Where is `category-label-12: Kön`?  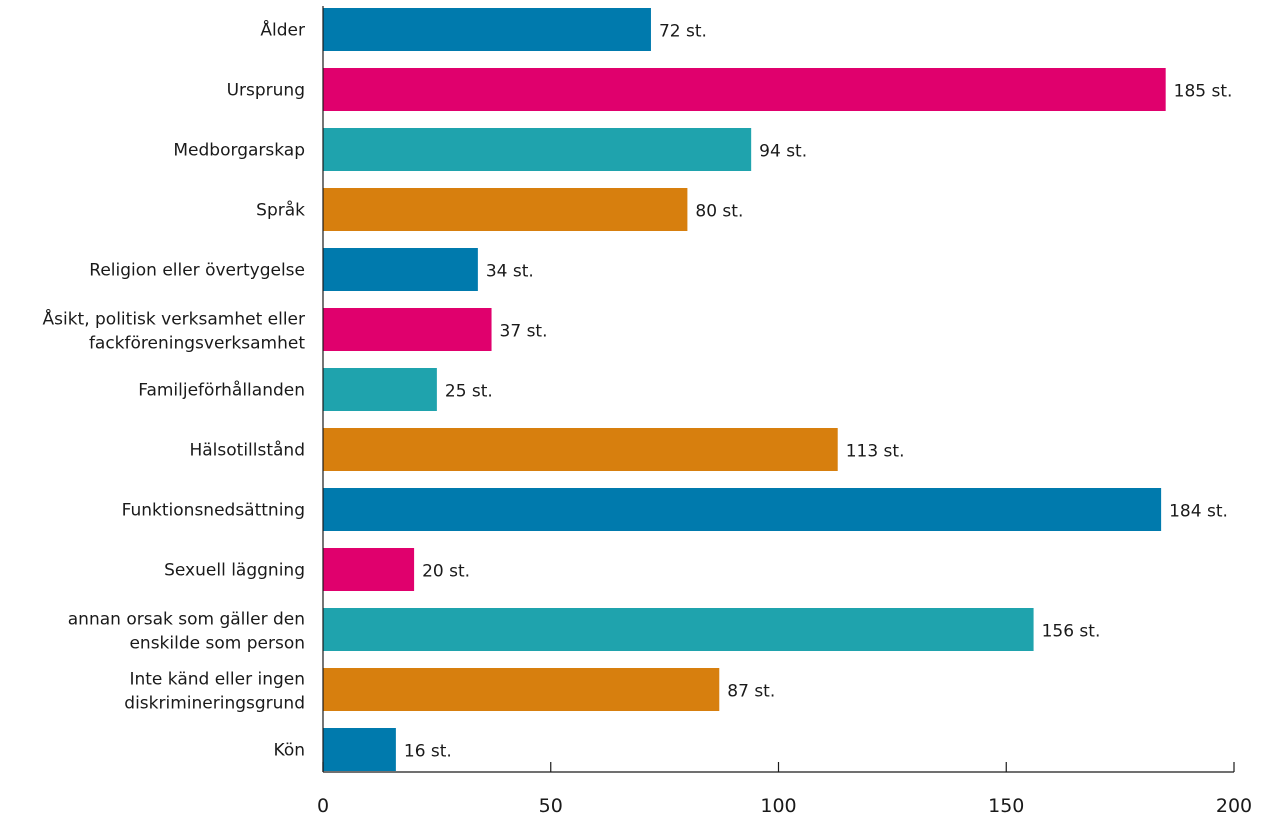 category-label-12: Kön is located at coordinates (289, 751).